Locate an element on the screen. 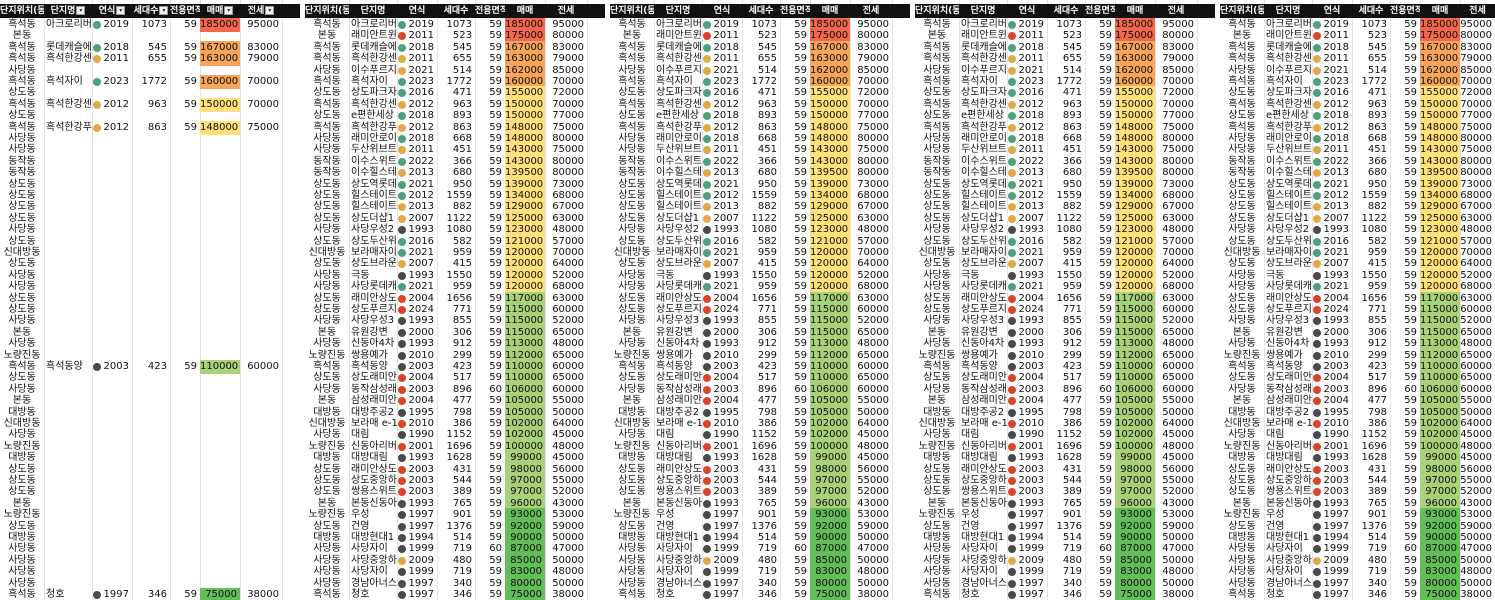 The width and height of the screenshot is (1495, 600). cell-year: 2012 is located at coordinates (421, 127).